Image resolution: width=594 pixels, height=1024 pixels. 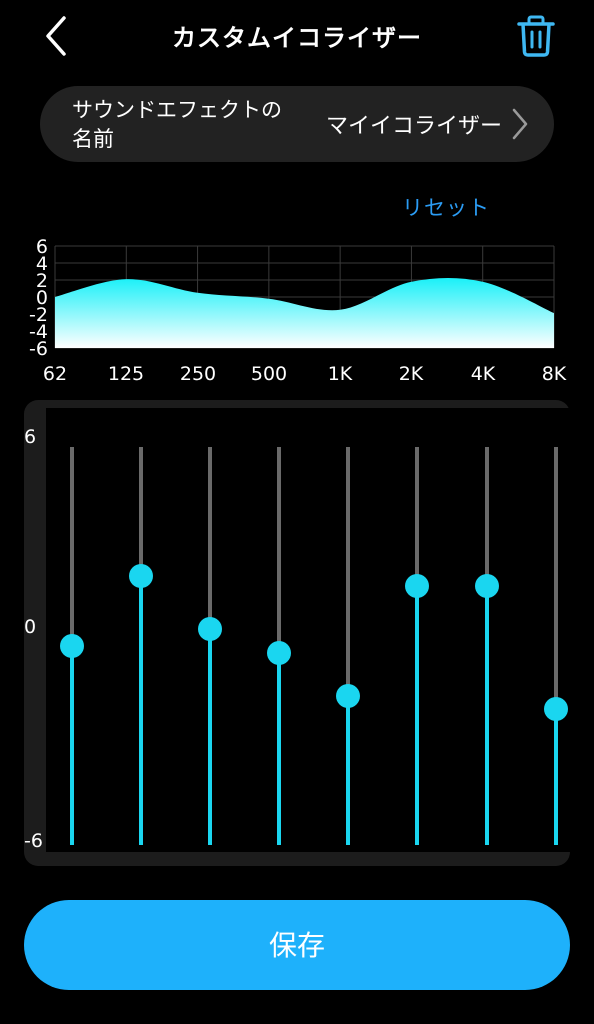 What do you see at coordinates (33, 841) in the screenshot?
I see `slider-axis-min-label: -6` at bounding box center [33, 841].